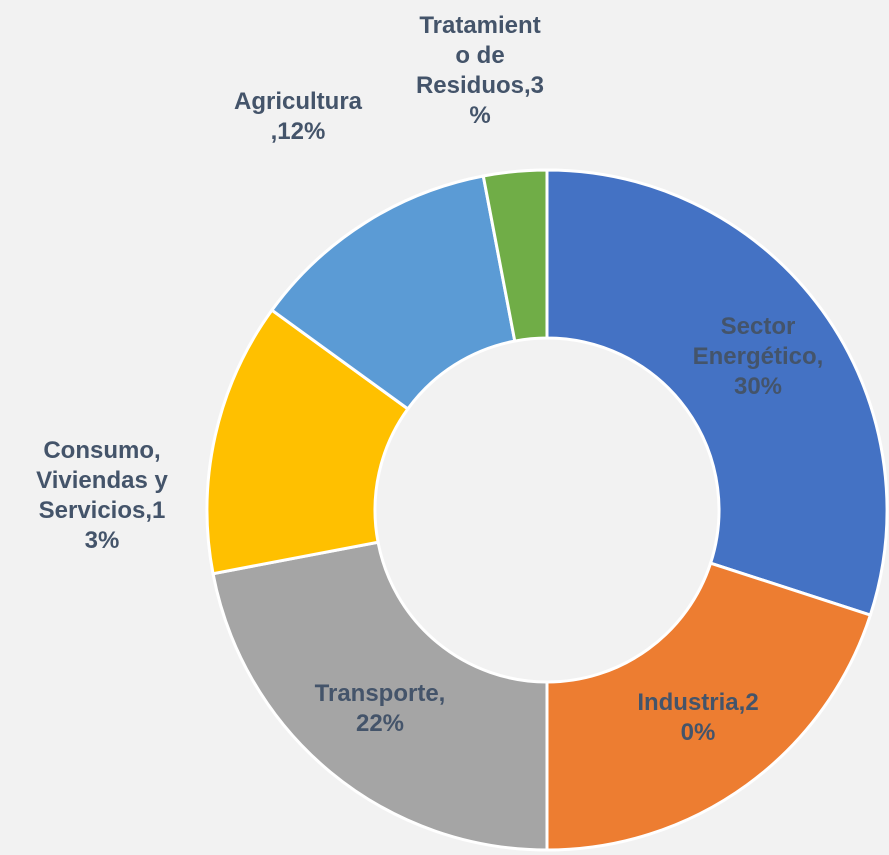 This screenshot has height=855, width=889. I want to click on label-industria: Industria,2 0%, so click(698, 717).